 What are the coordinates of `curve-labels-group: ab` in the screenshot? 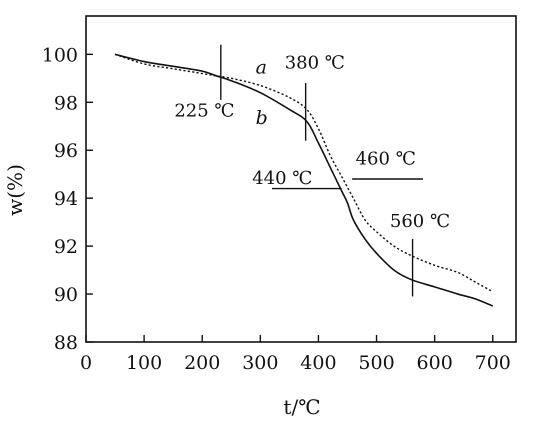 It's located at (262, 93).